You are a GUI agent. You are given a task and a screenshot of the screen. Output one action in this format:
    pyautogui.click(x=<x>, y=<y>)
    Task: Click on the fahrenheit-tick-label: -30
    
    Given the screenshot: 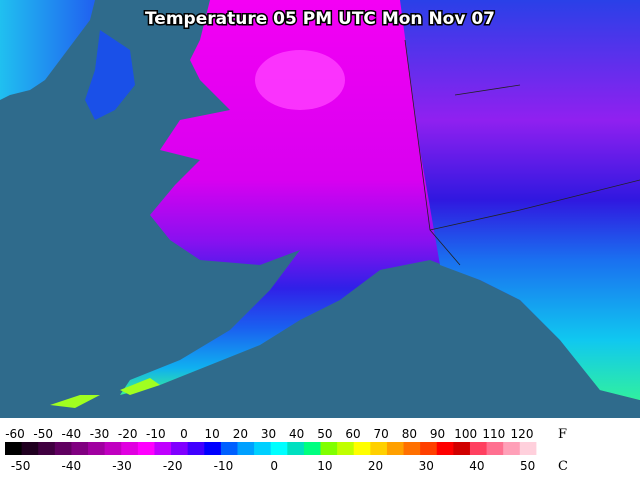 What is the action you would take?
    pyautogui.click(x=100, y=434)
    